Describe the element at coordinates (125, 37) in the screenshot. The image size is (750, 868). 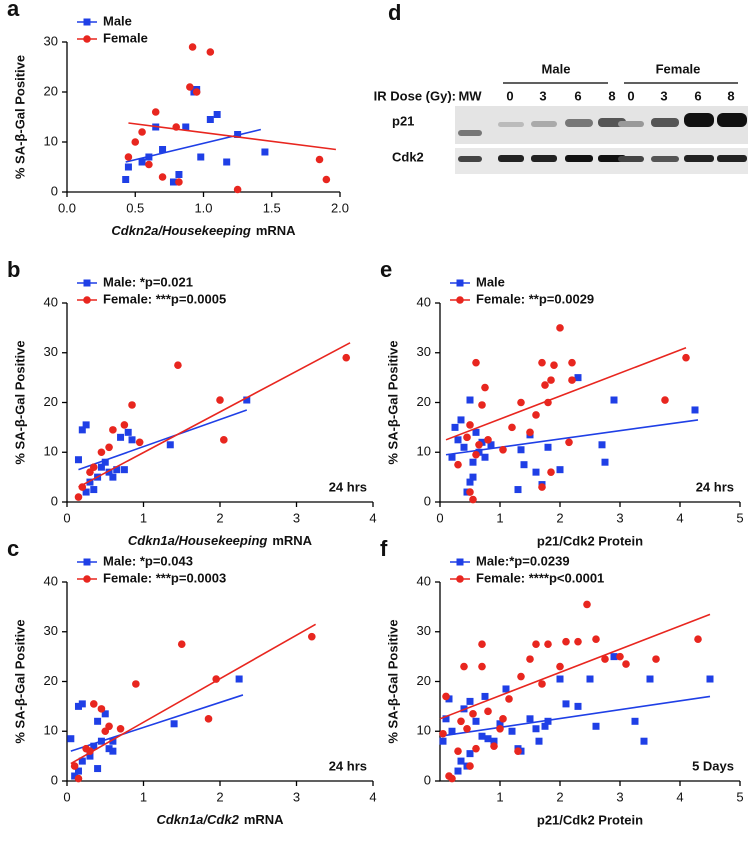
I see `legend-label: Female` at that location.